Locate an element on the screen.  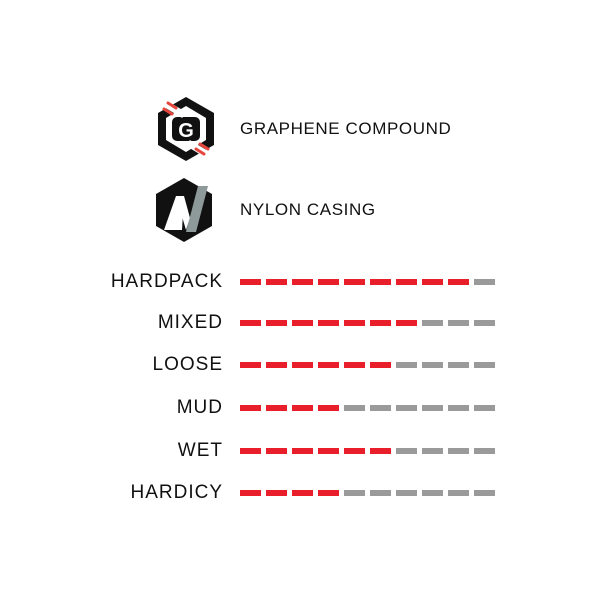
rating-row-loose: LOOSE is located at coordinates (300, 364).